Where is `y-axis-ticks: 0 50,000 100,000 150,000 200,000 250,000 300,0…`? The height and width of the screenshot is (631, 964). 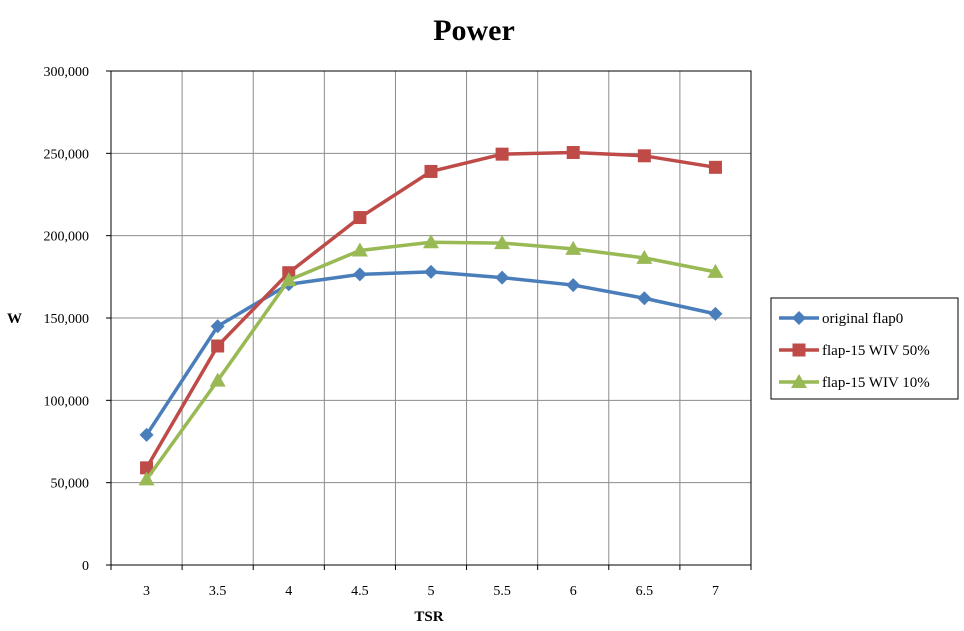 y-axis-ticks: 0 50,000 100,000 150,000 200,000 250,000 300,0… is located at coordinates (77, 319).